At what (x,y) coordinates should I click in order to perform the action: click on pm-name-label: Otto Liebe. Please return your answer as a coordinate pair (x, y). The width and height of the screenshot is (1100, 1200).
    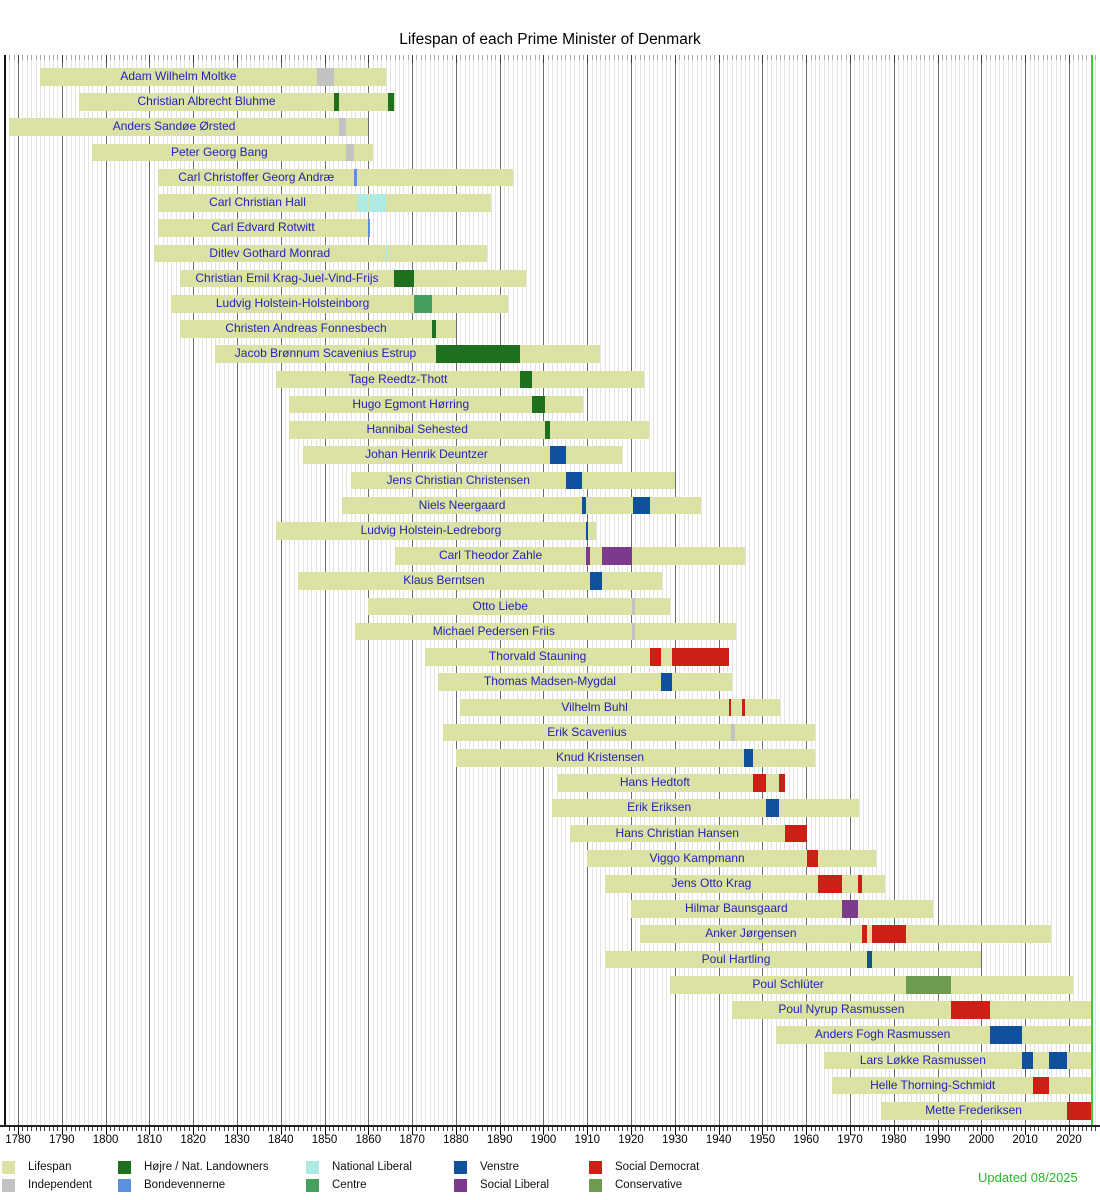
    Looking at the image, I should click on (500, 605).